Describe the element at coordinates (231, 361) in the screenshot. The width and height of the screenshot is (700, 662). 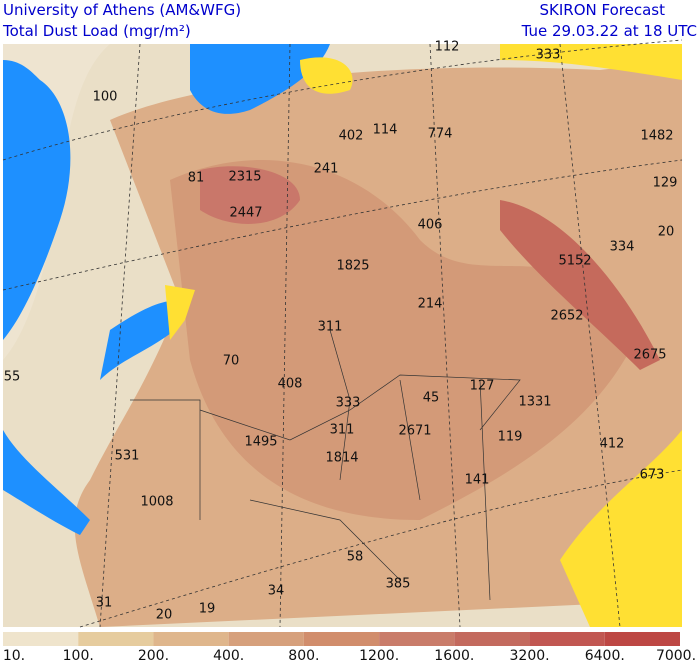
I see `map-label: 70` at that location.